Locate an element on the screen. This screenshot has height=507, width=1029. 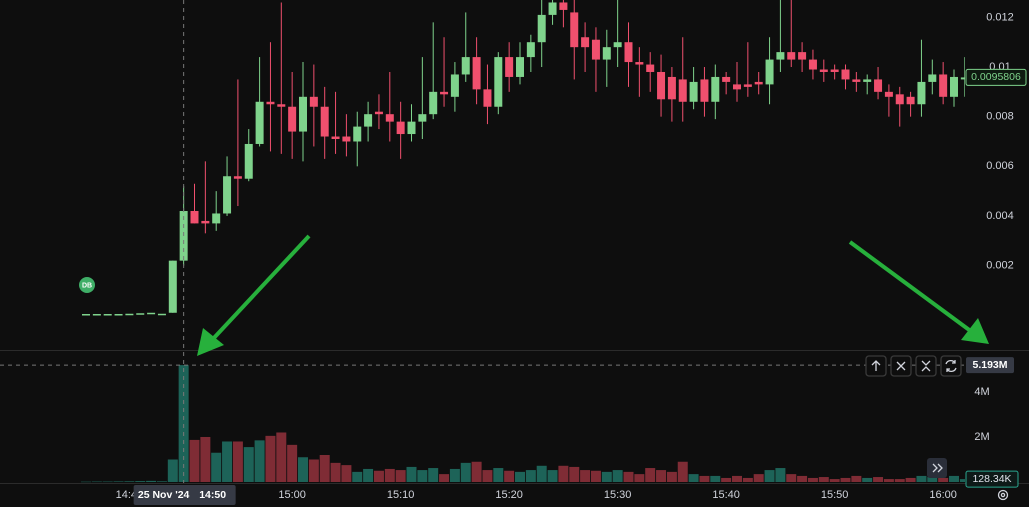
annotation-badge is located at coordinates (87, 285).